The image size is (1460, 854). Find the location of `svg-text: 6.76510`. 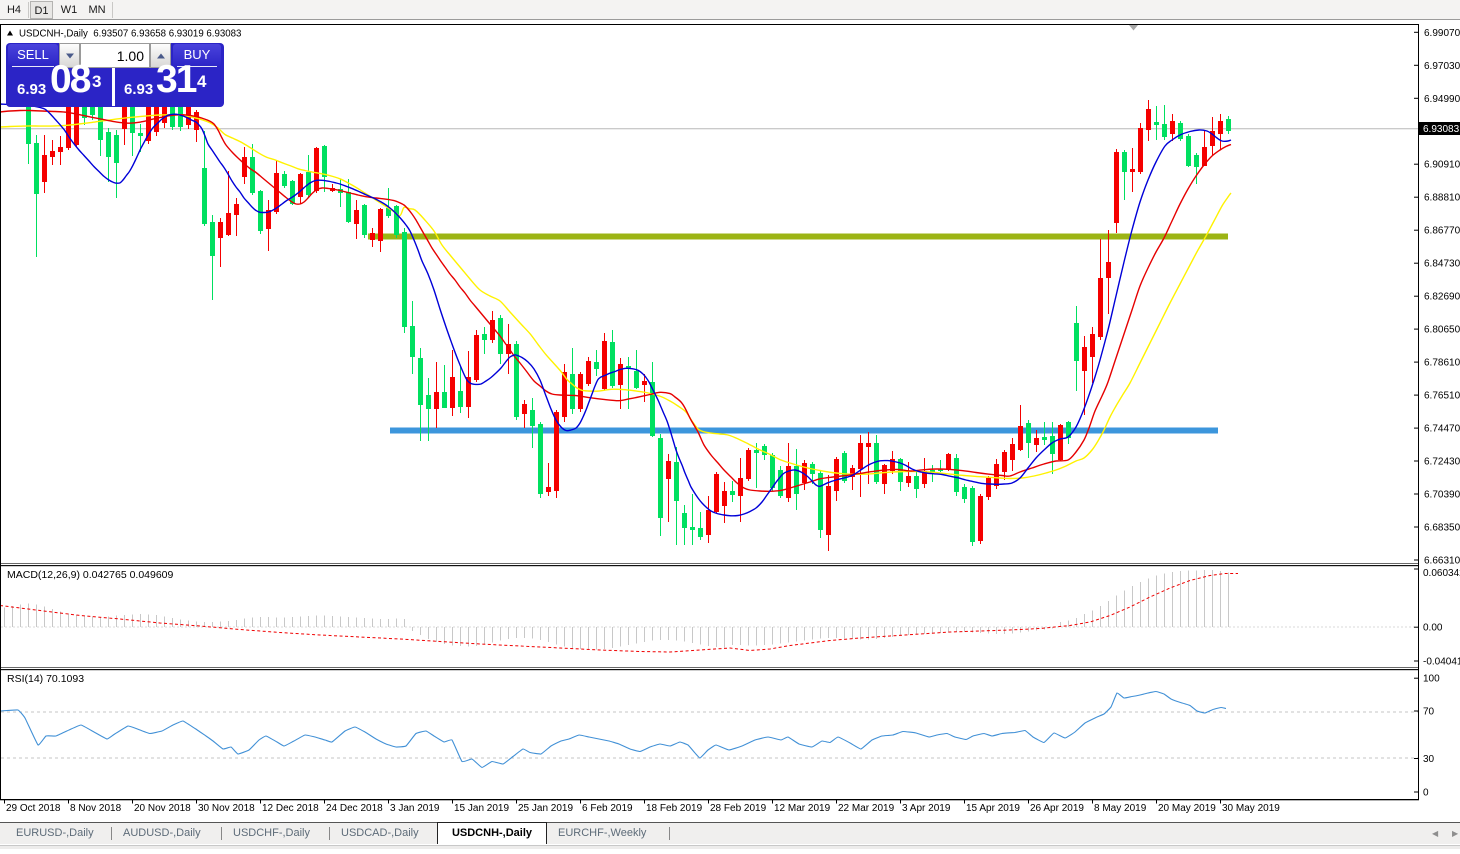

svg-text: 6.76510 is located at coordinates (1442, 396).